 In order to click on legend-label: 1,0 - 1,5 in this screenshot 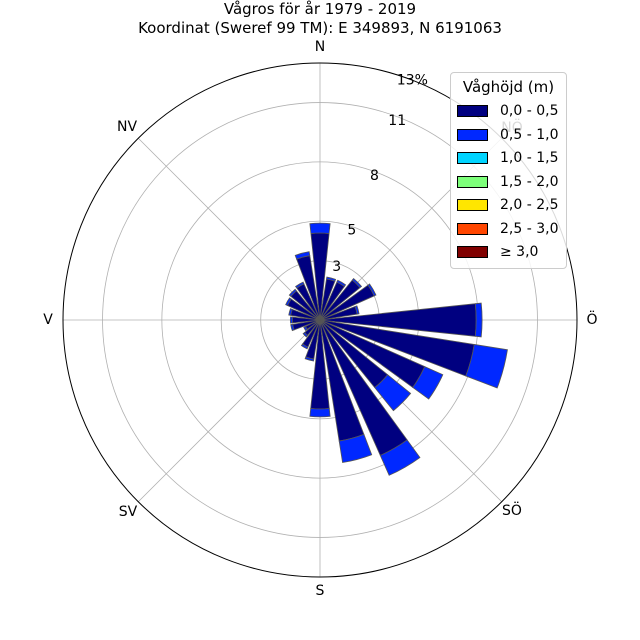, I will do `click(529, 158)`.